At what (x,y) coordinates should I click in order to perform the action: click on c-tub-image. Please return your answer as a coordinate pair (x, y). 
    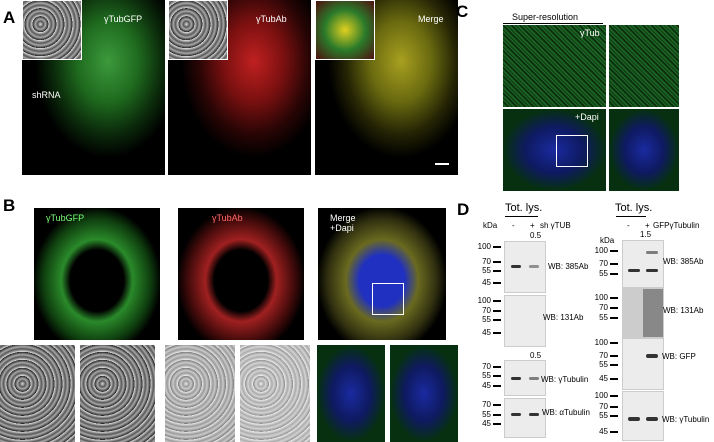
    Looking at the image, I should click on (554, 66).